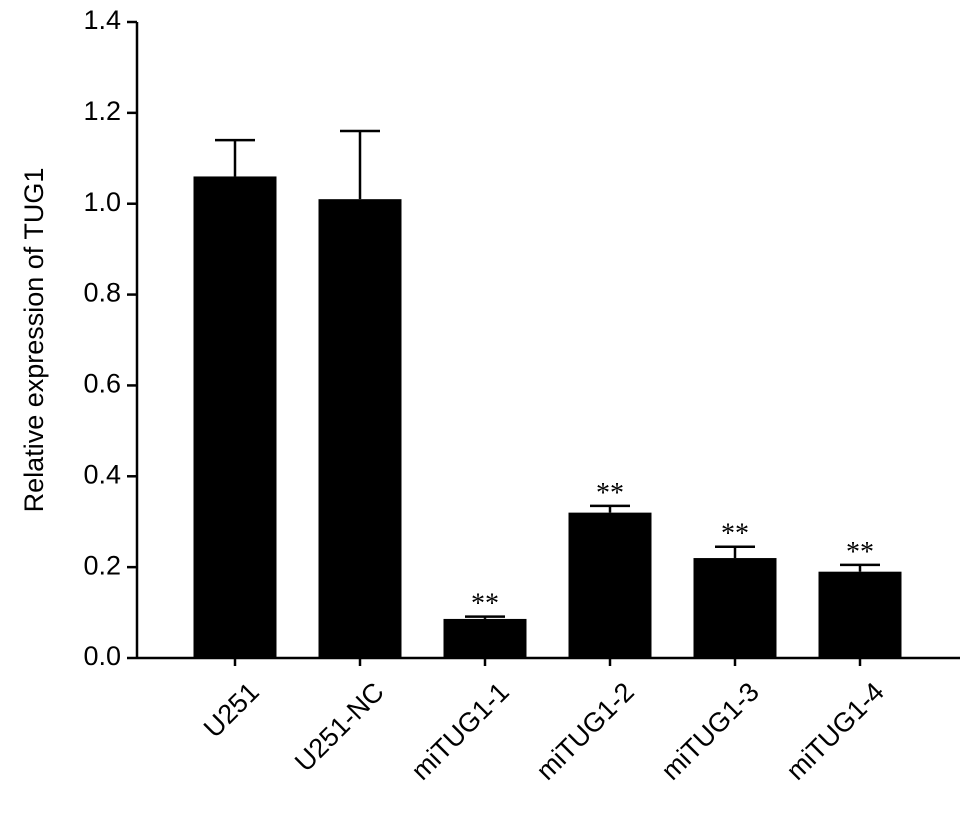 This screenshot has width=970, height=819. Describe the element at coordinates (34, 340) in the screenshot. I see `y-axis-label: Relative expression of TUG1` at that location.